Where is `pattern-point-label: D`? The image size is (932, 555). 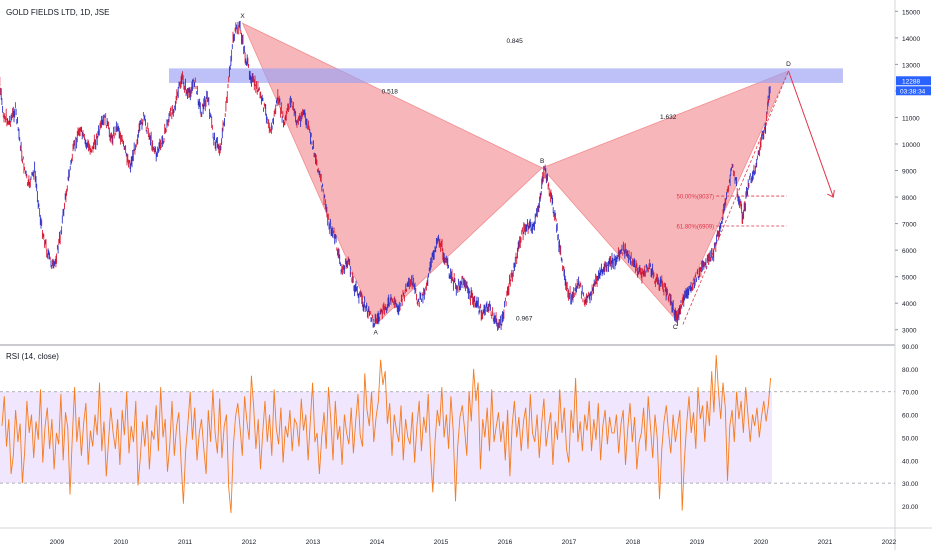 pattern-point-label: D is located at coordinates (788, 64).